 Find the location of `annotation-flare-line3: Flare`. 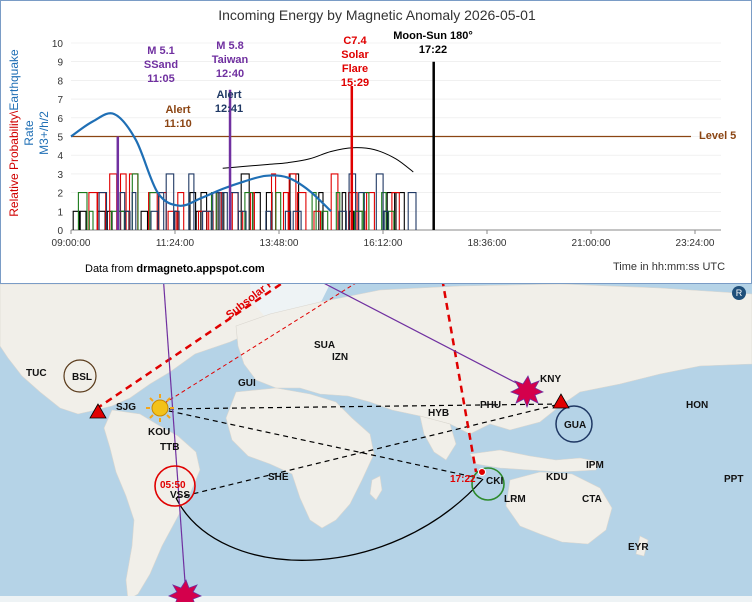

annotation-flare-line3: Flare is located at coordinates (355, 69).